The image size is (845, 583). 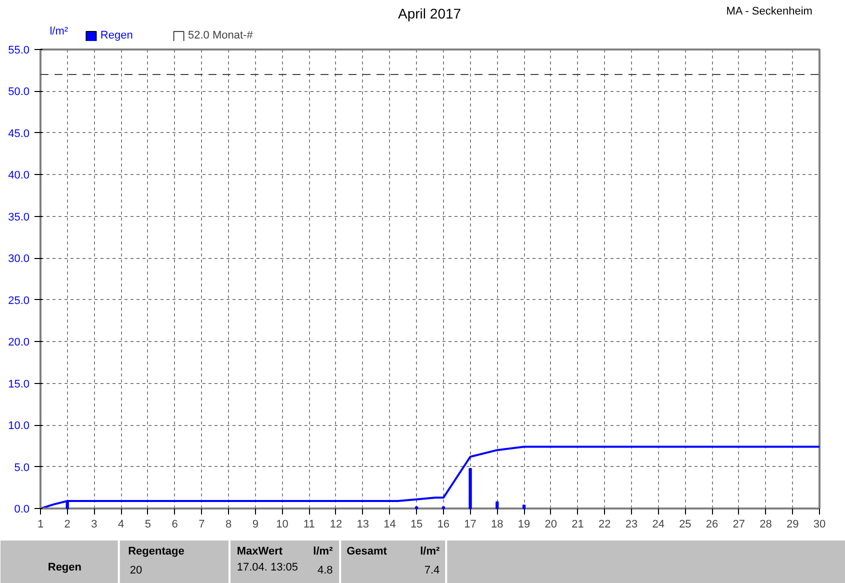 I want to click on x-tick-label: 8, so click(x=228, y=524).